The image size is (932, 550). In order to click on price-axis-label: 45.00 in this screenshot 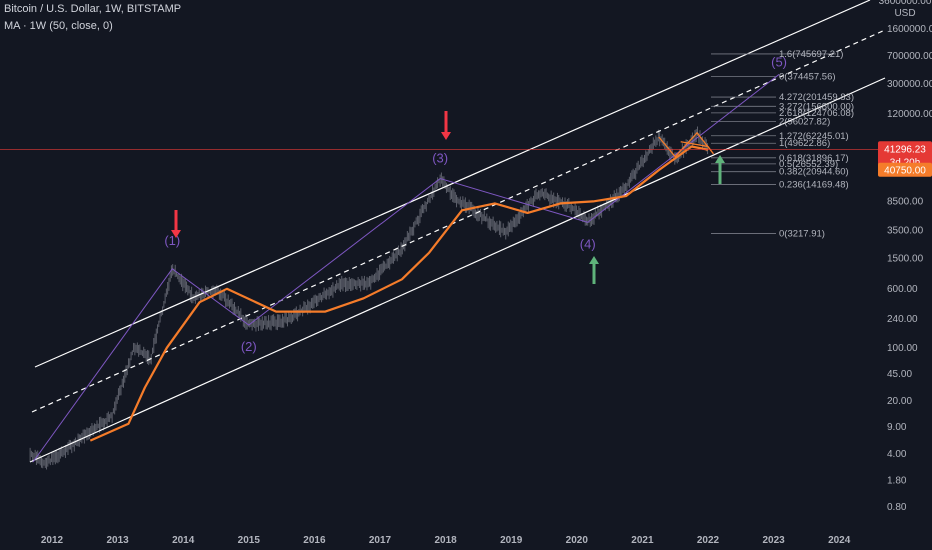, I will do `click(899, 374)`.